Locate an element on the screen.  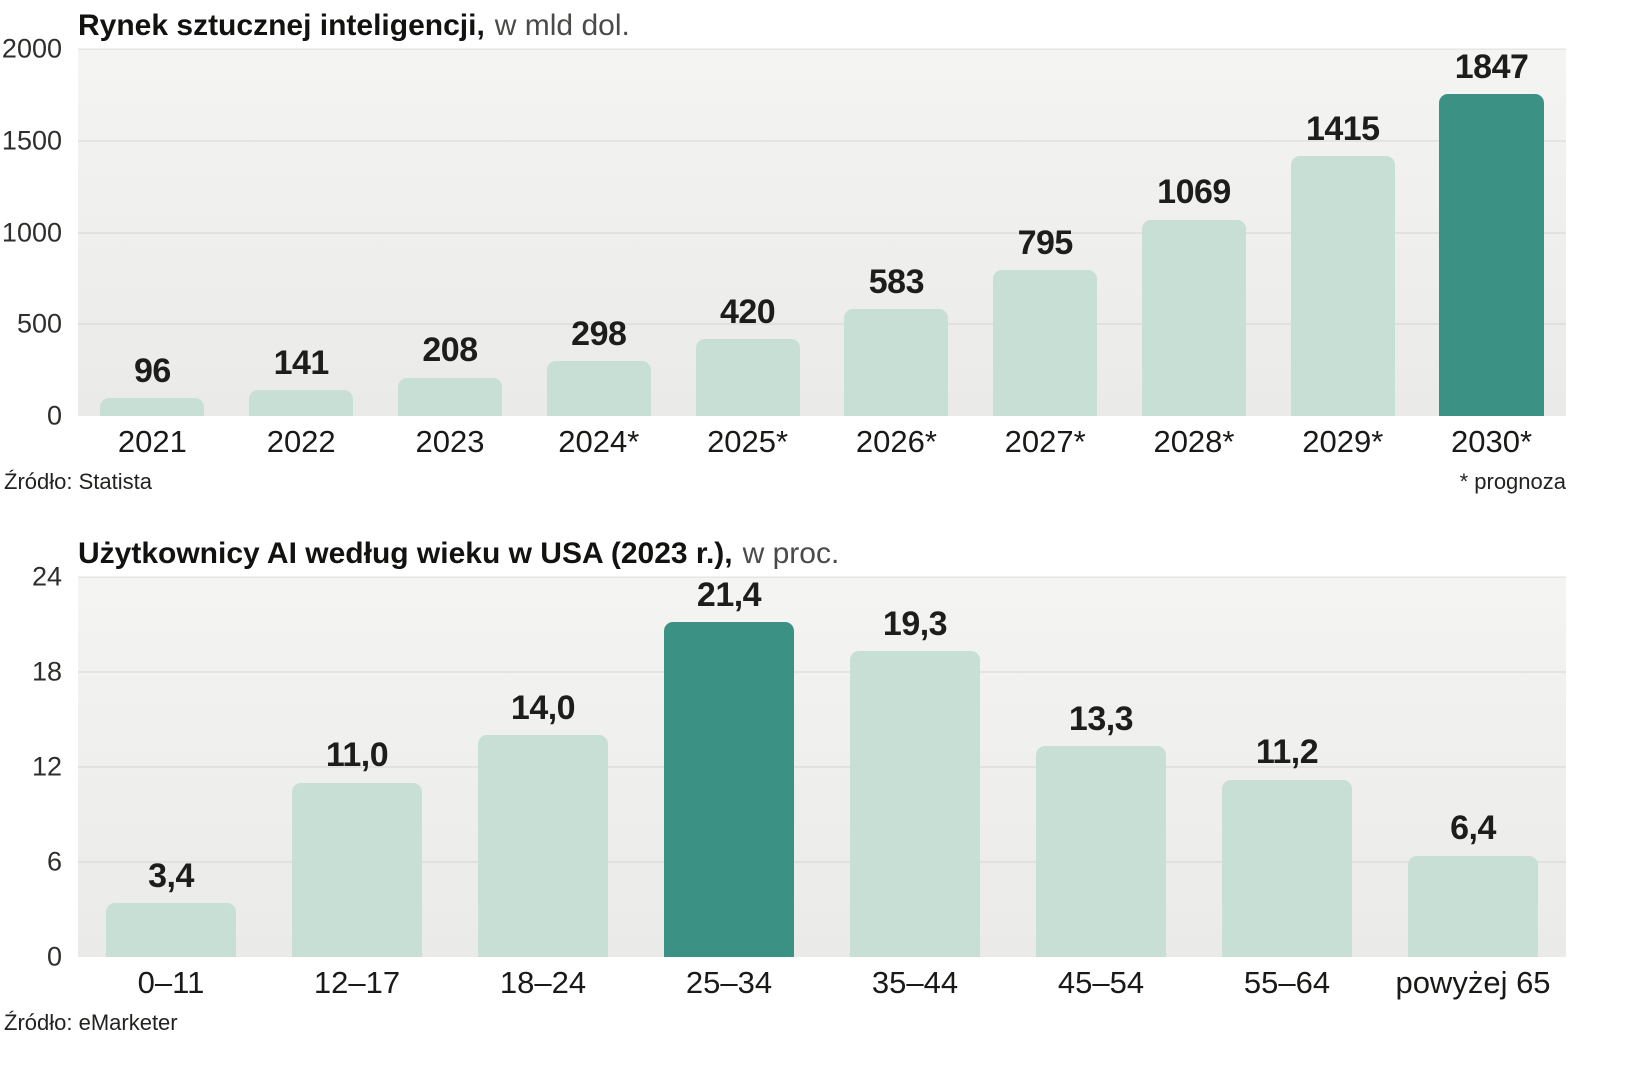
y-tick-label: 1500 is located at coordinates (31, 140).